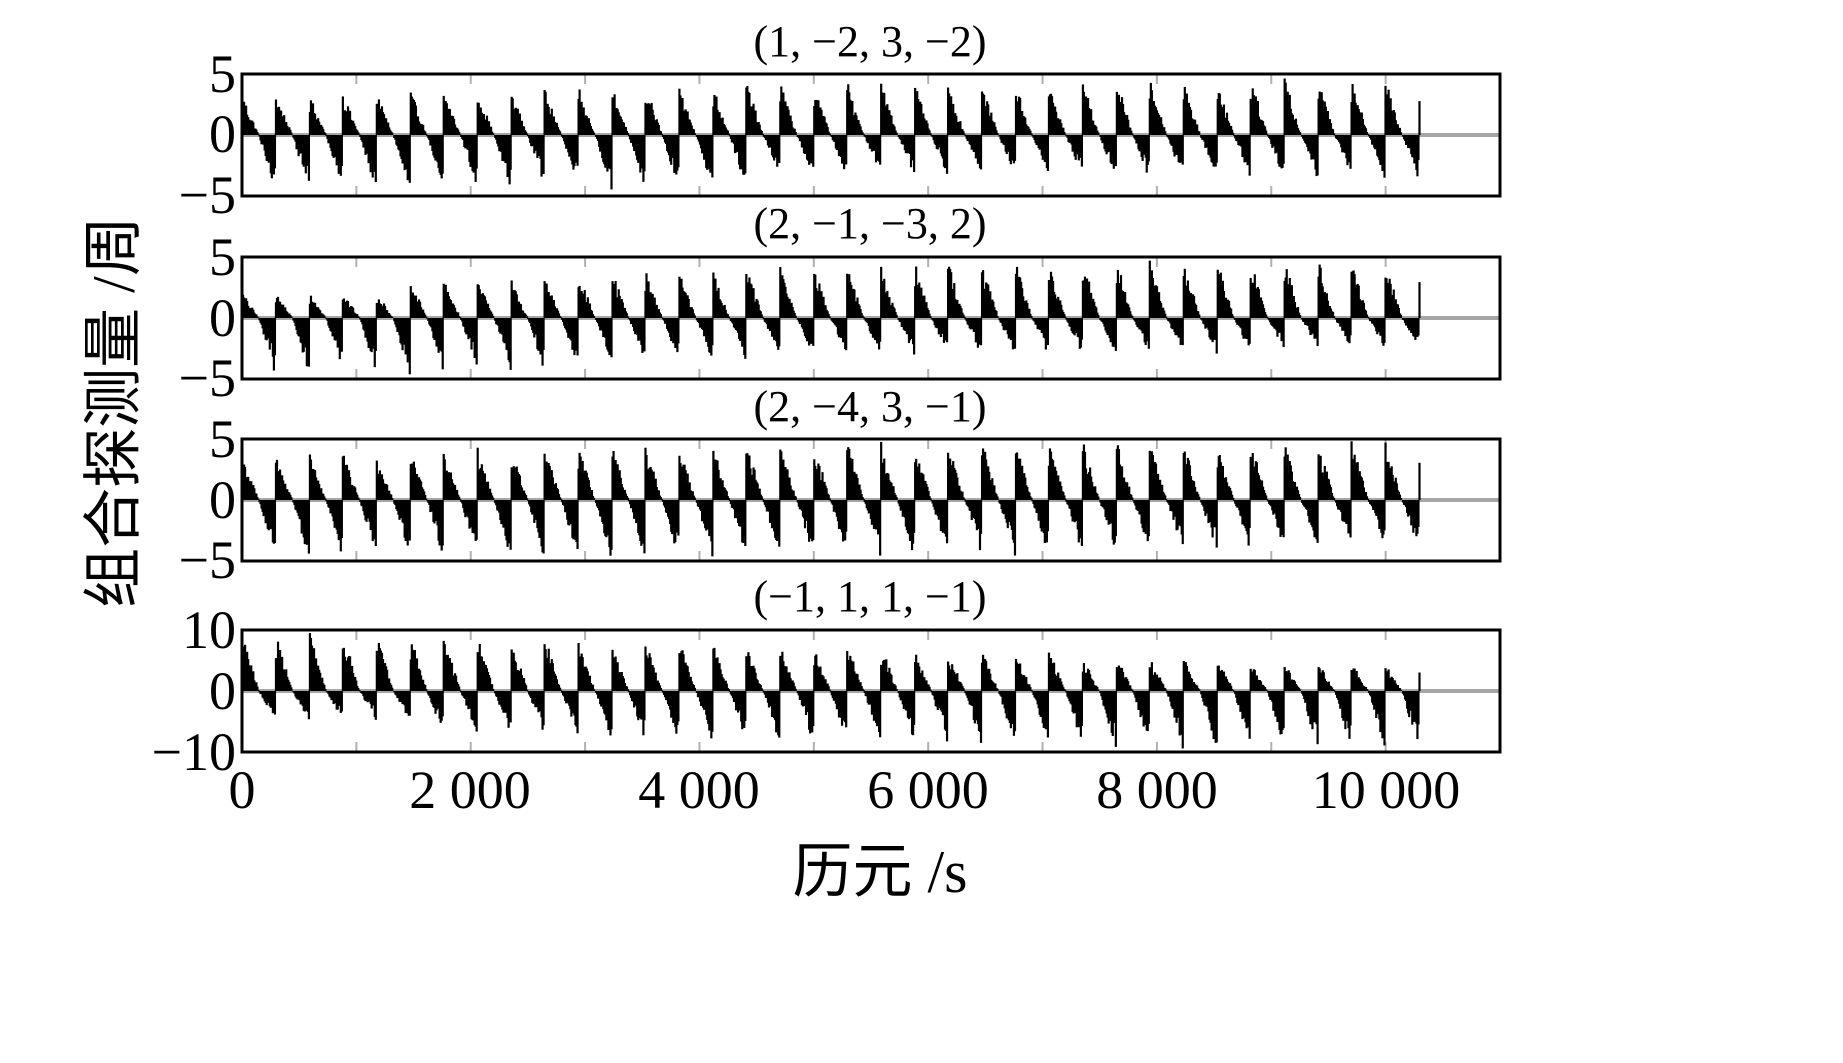 The height and width of the screenshot is (1063, 1843). What do you see at coordinates (870, 596) in the screenshot?
I see `panel-4-title: (−1, 1, 1, −1)` at bounding box center [870, 596].